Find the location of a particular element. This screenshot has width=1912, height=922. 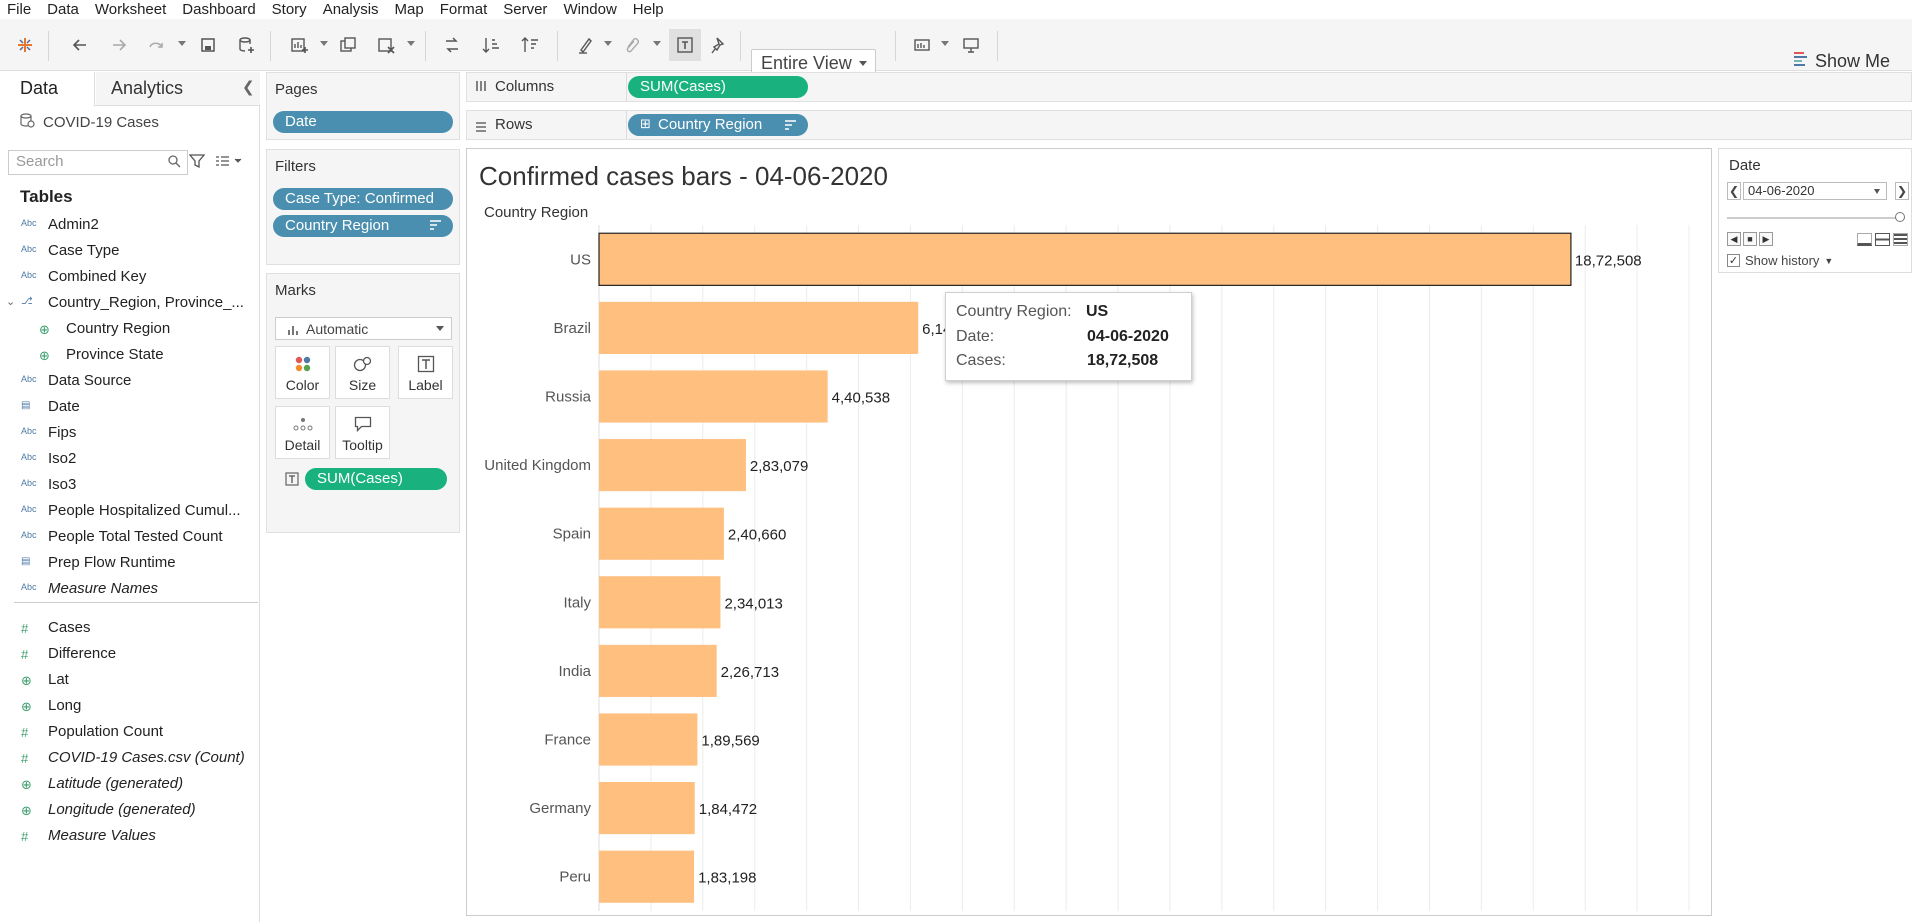

category-label: Brazil is located at coordinates (572, 328).